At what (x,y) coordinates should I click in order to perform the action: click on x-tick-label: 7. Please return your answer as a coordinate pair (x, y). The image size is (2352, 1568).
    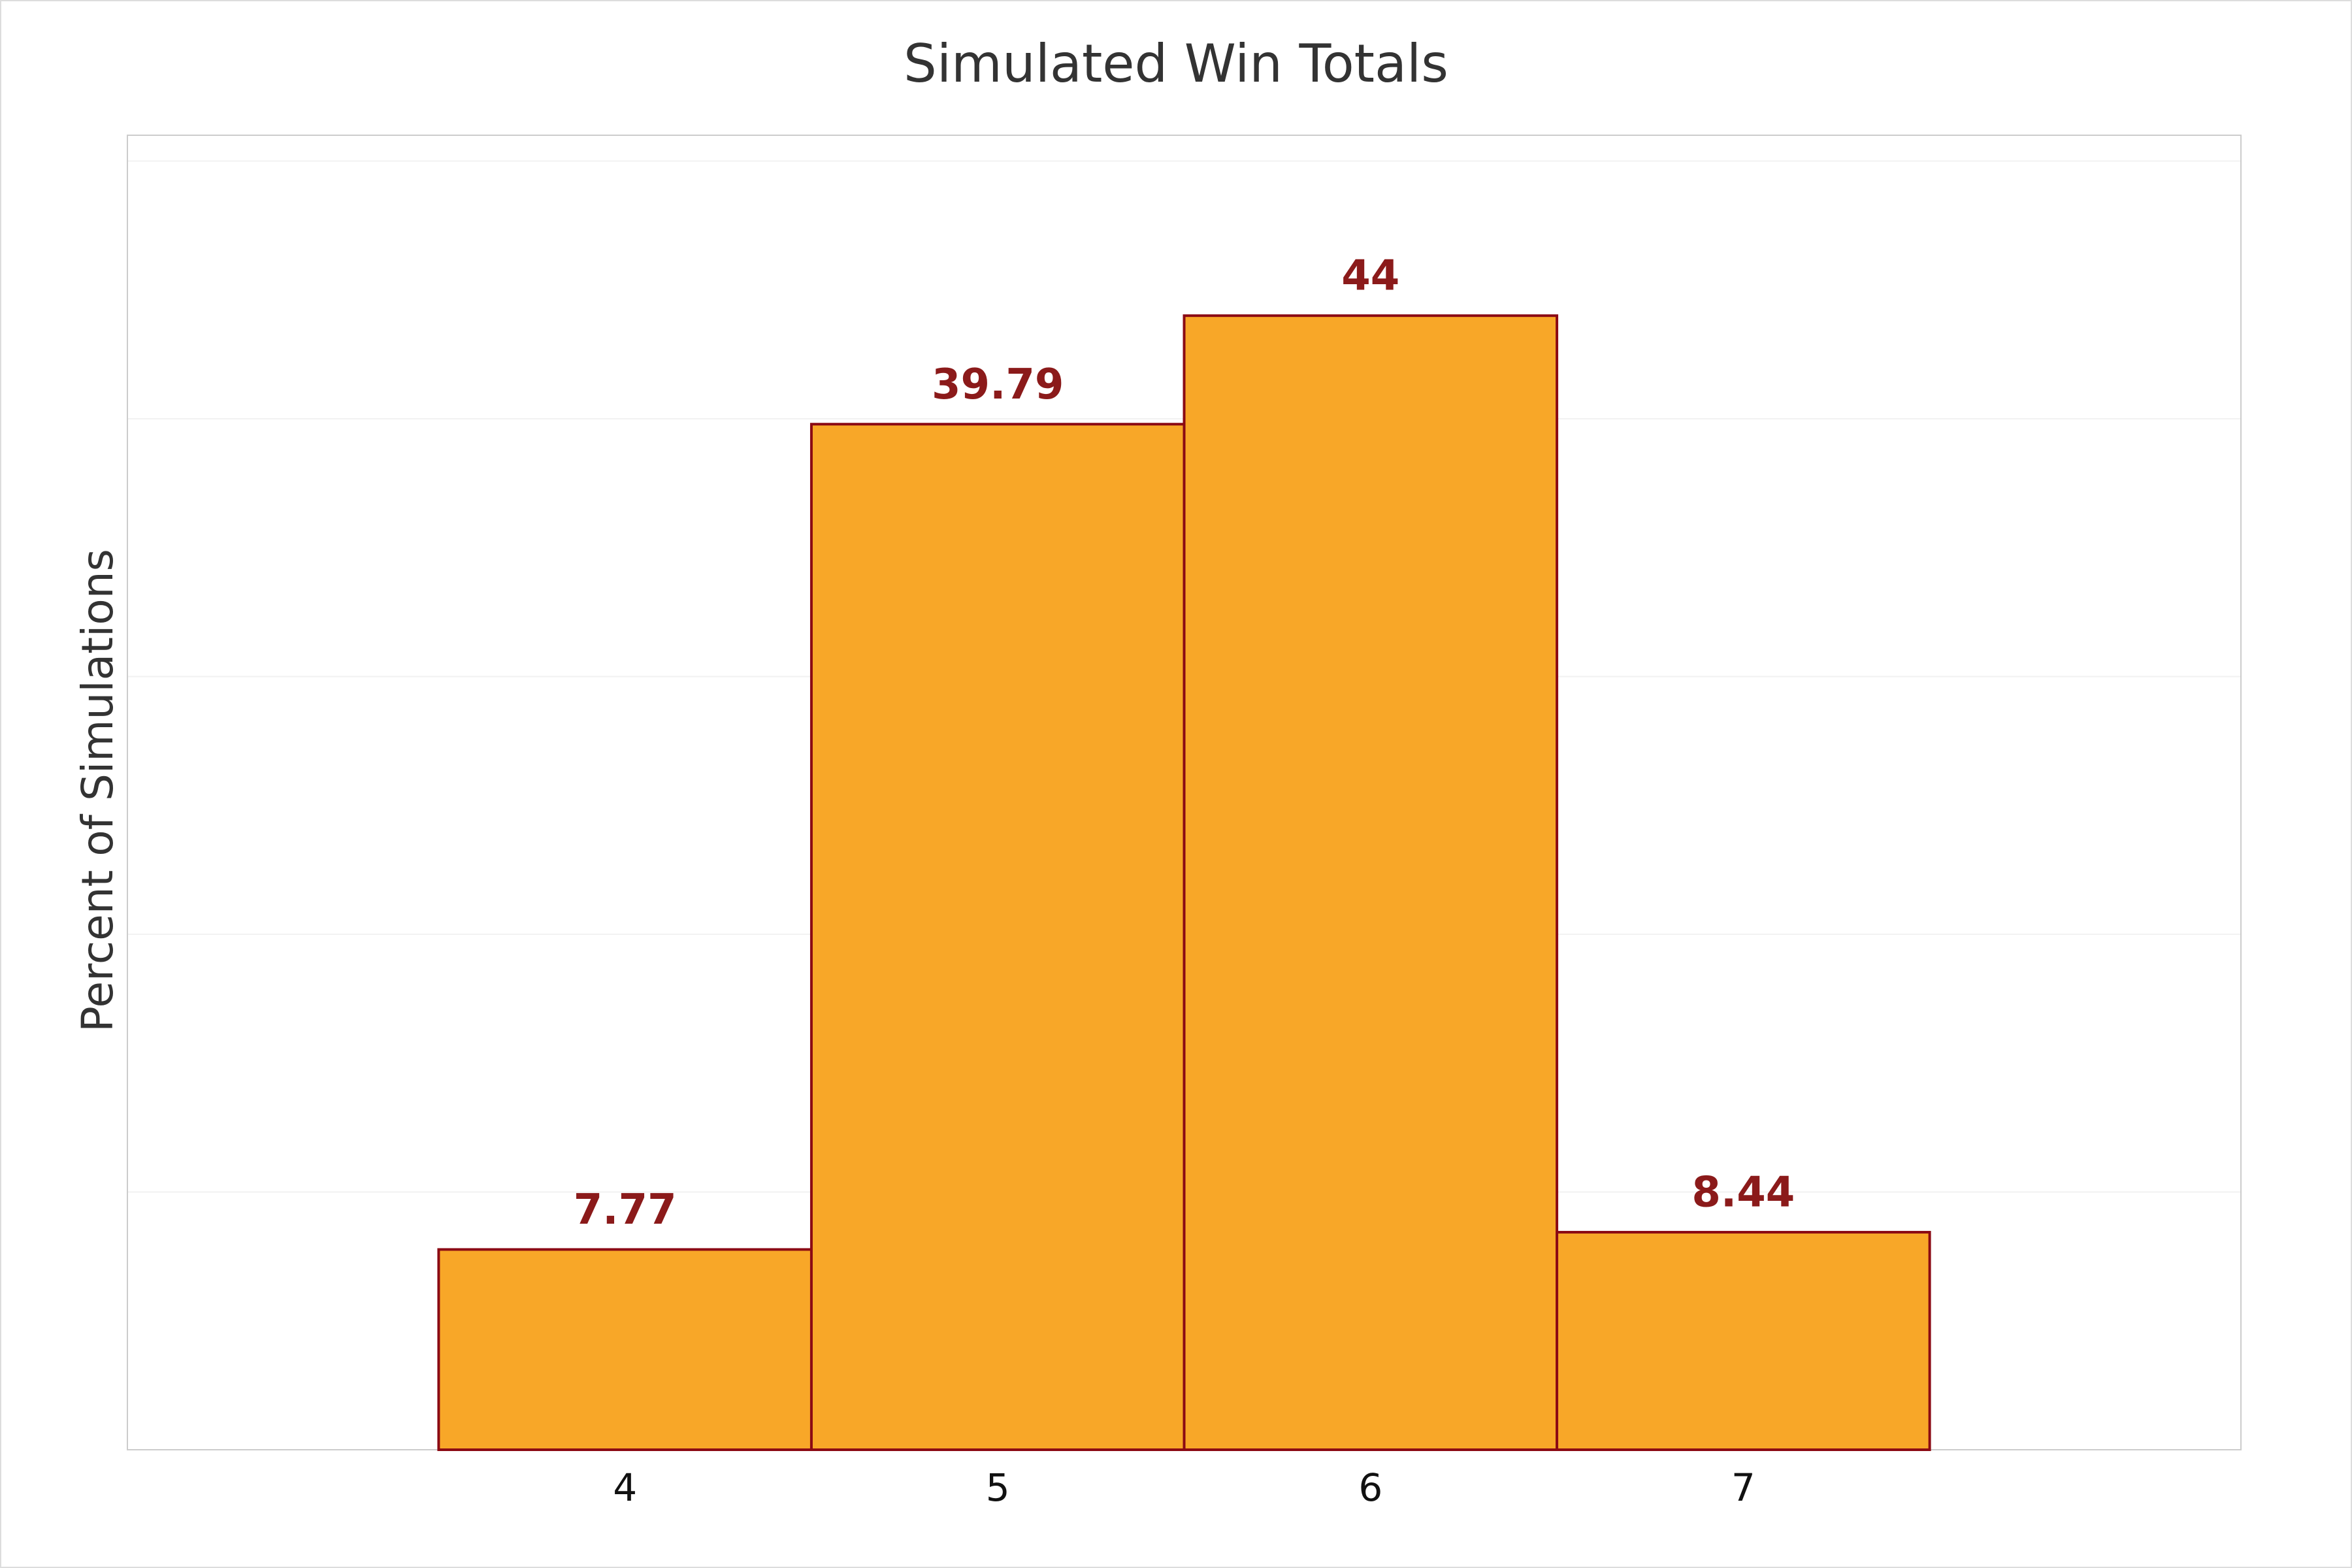
    Looking at the image, I should click on (1743, 1487).